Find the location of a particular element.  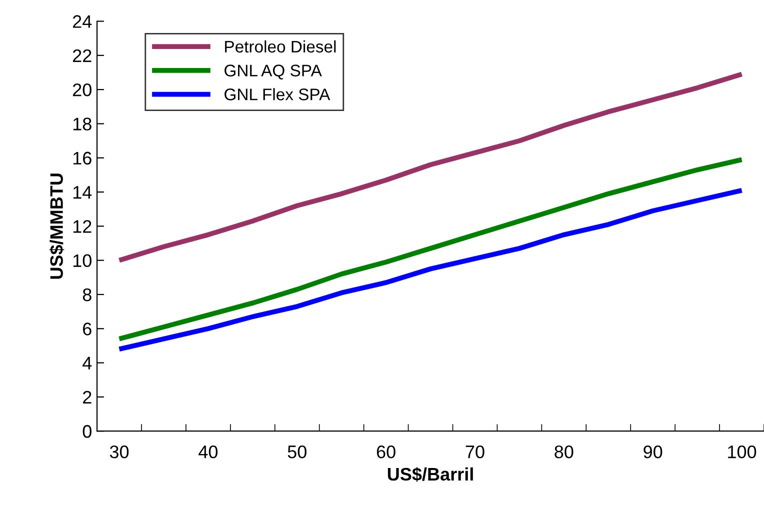

legend-label: Petroleo Diesel is located at coordinates (280, 46).